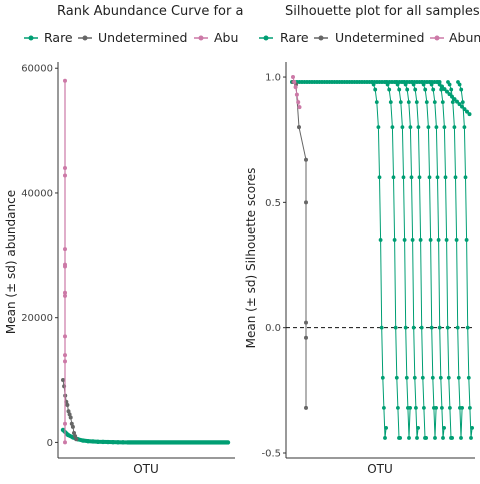 This screenshot has height=484, width=480. I want to click on left-y-axis-label: Mean (± sd) abundance, so click(11, 262).